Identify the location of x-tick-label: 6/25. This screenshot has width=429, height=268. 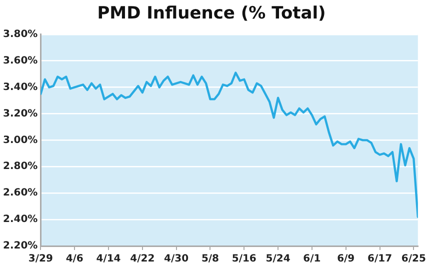
(413, 259).